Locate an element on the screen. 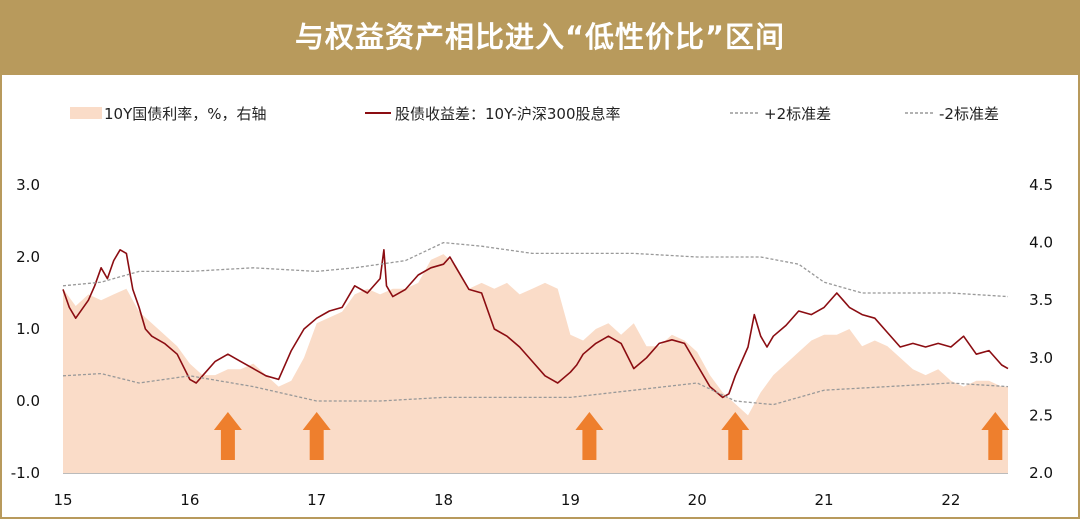 The width and height of the screenshot is (1080, 519). x-tick-label: 18 is located at coordinates (443, 500).